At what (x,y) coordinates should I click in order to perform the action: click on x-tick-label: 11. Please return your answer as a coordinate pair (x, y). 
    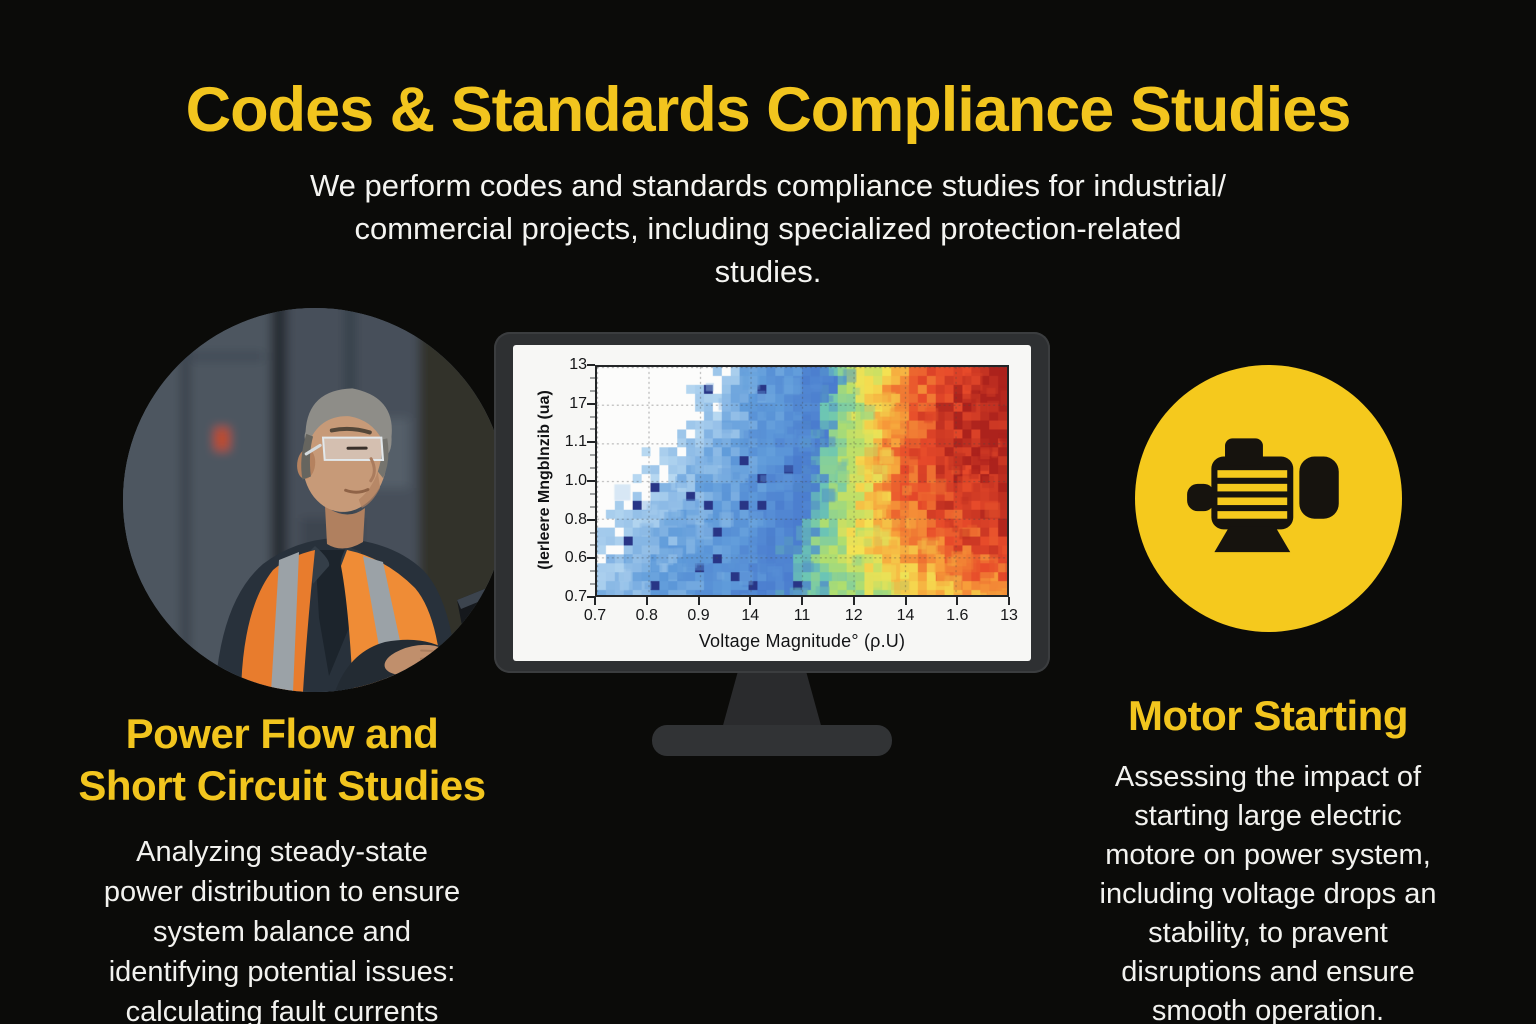
    Looking at the image, I should click on (802, 615).